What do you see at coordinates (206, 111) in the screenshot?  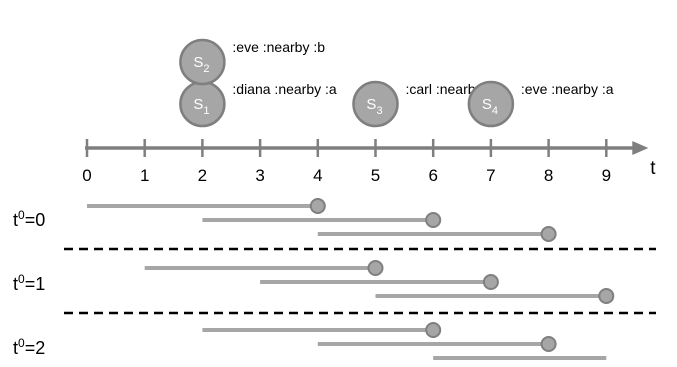 I see `event-symbol-index: 1` at bounding box center [206, 111].